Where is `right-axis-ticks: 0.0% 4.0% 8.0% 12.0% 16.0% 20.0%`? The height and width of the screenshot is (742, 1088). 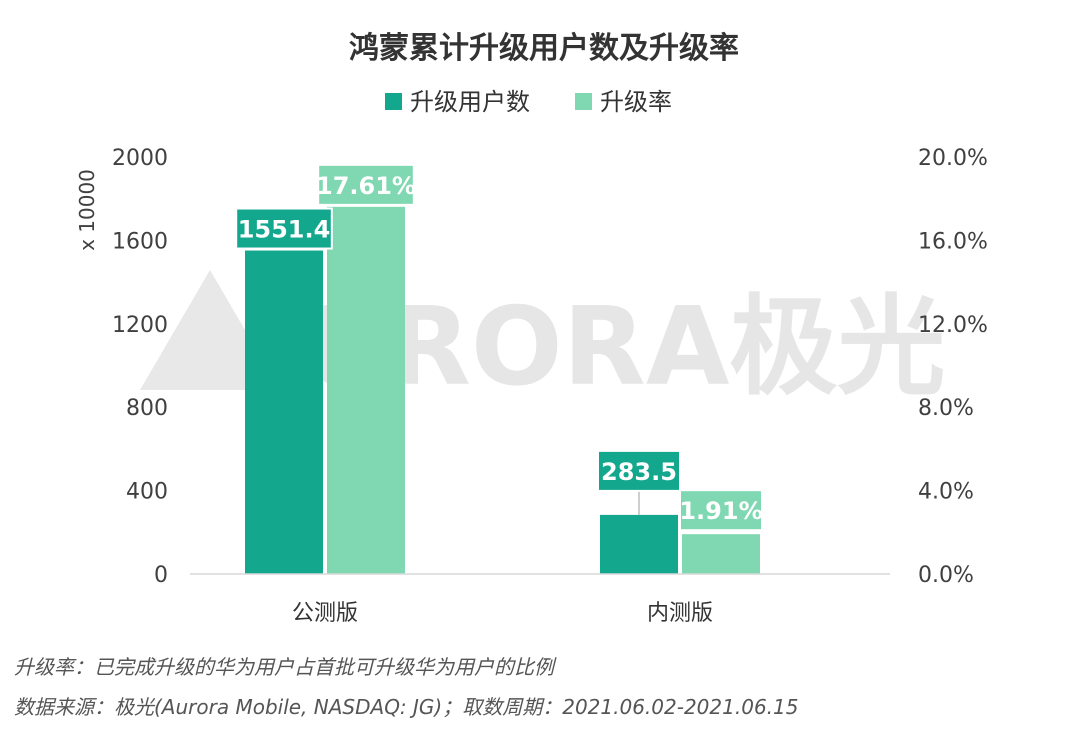
right-axis-ticks: 0.0% 4.0% 8.0% 12.0% 16.0% 20.0% is located at coordinates (953, 367).